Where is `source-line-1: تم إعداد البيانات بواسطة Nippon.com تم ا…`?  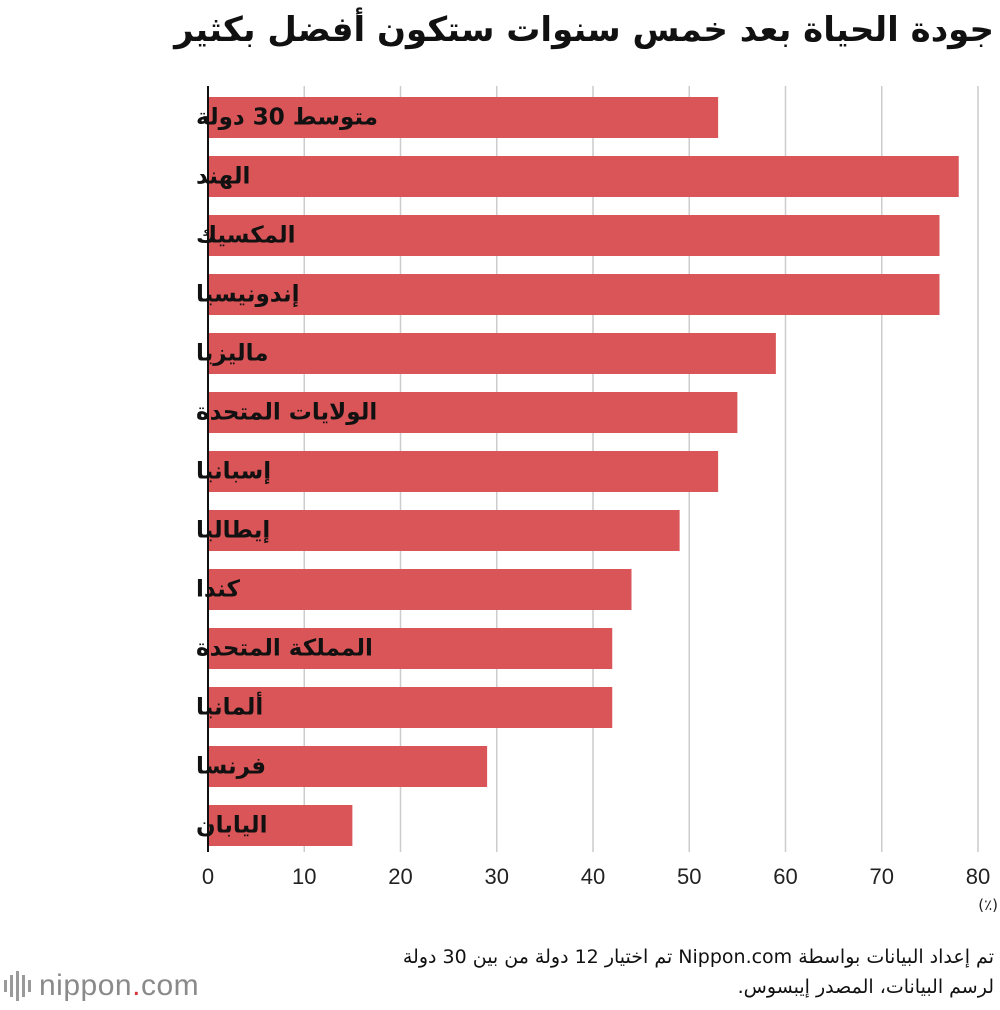
source-line-1: تم إعداد البيانات بواسطة Nippon.com تم ا… is located at coordinates (698, 957).